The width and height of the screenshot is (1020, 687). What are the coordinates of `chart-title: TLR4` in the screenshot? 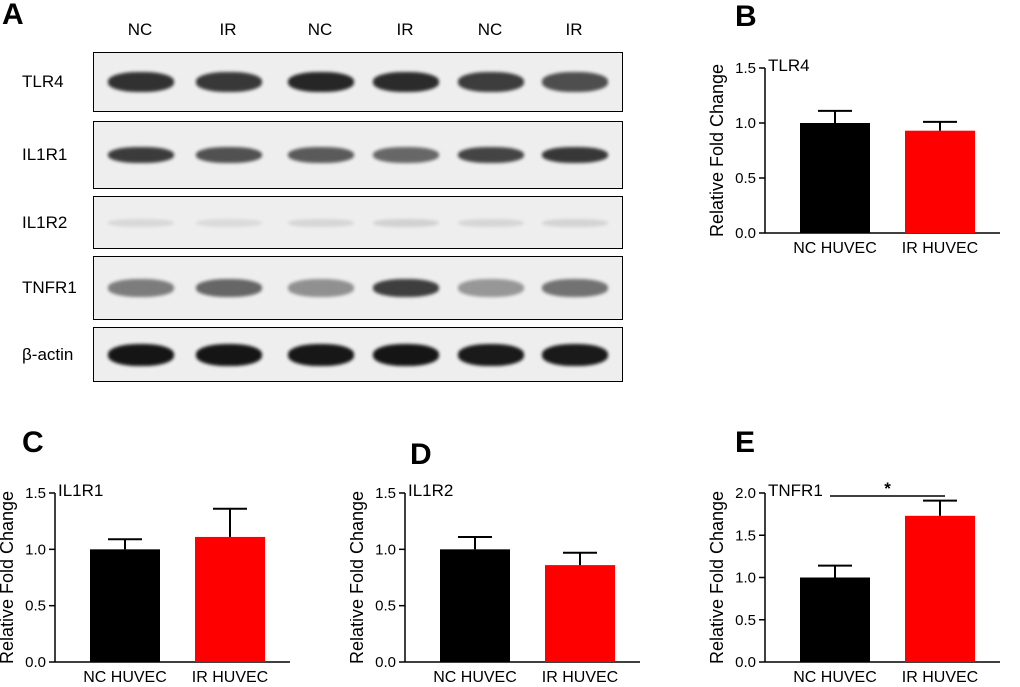 It's located at (789, 65).